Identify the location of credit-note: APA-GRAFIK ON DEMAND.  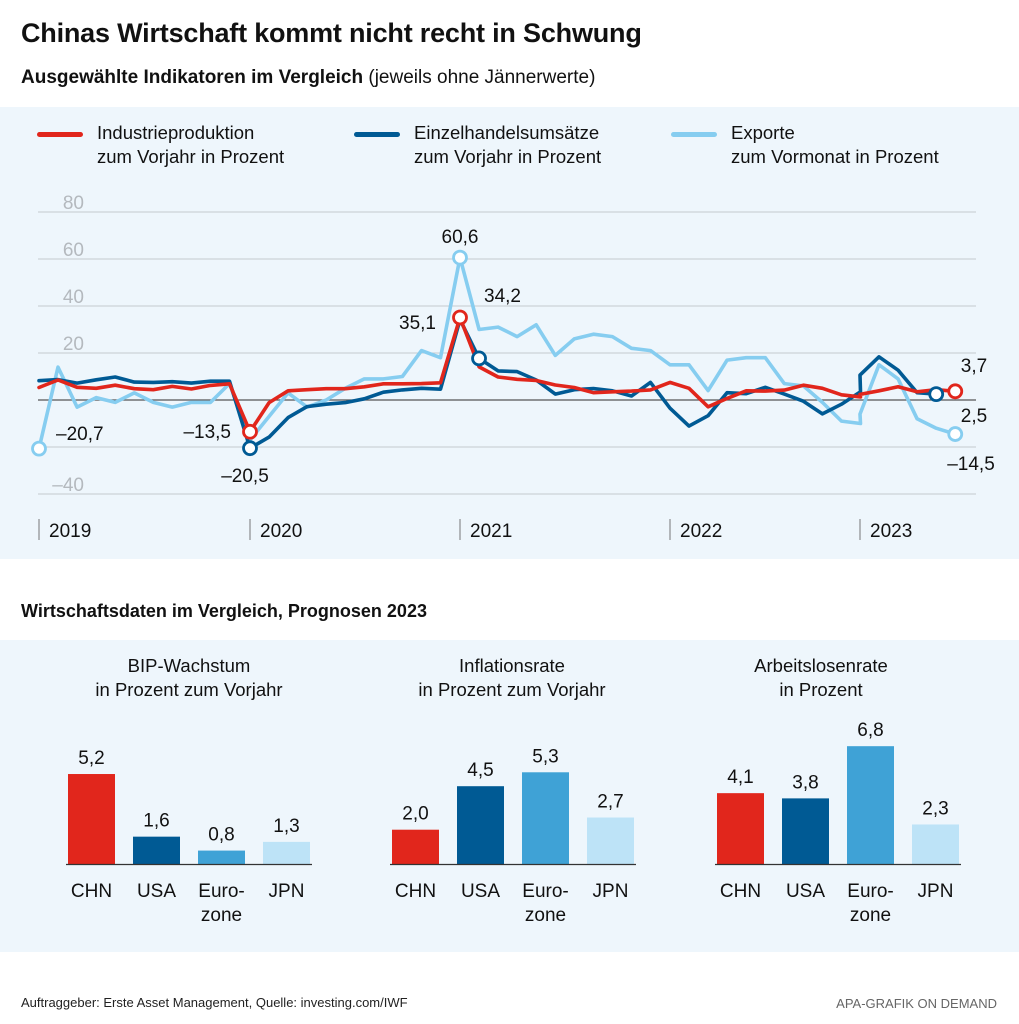
(916, 1003).